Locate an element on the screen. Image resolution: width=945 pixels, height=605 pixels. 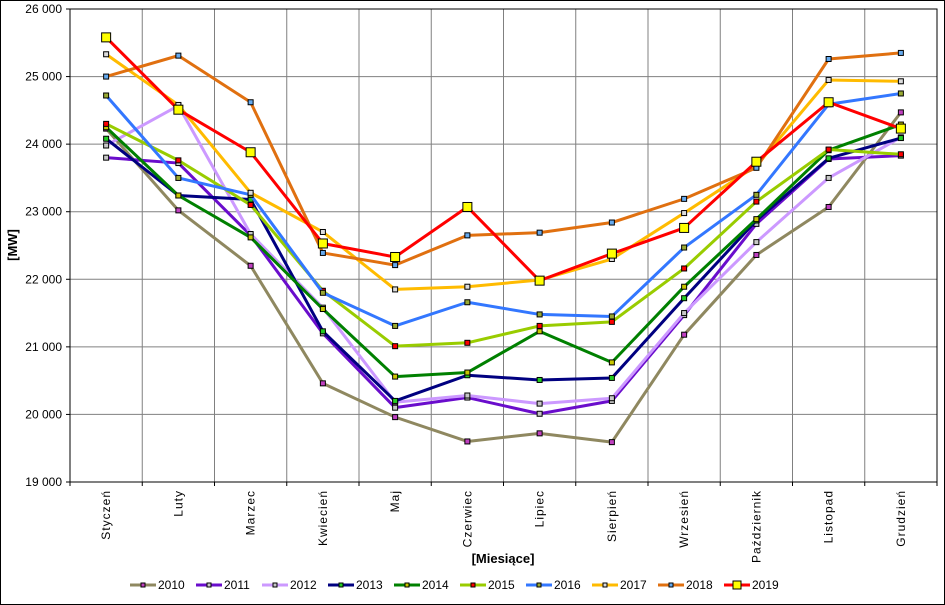
legend-item: 2017 is located at coordinates (619, 585).